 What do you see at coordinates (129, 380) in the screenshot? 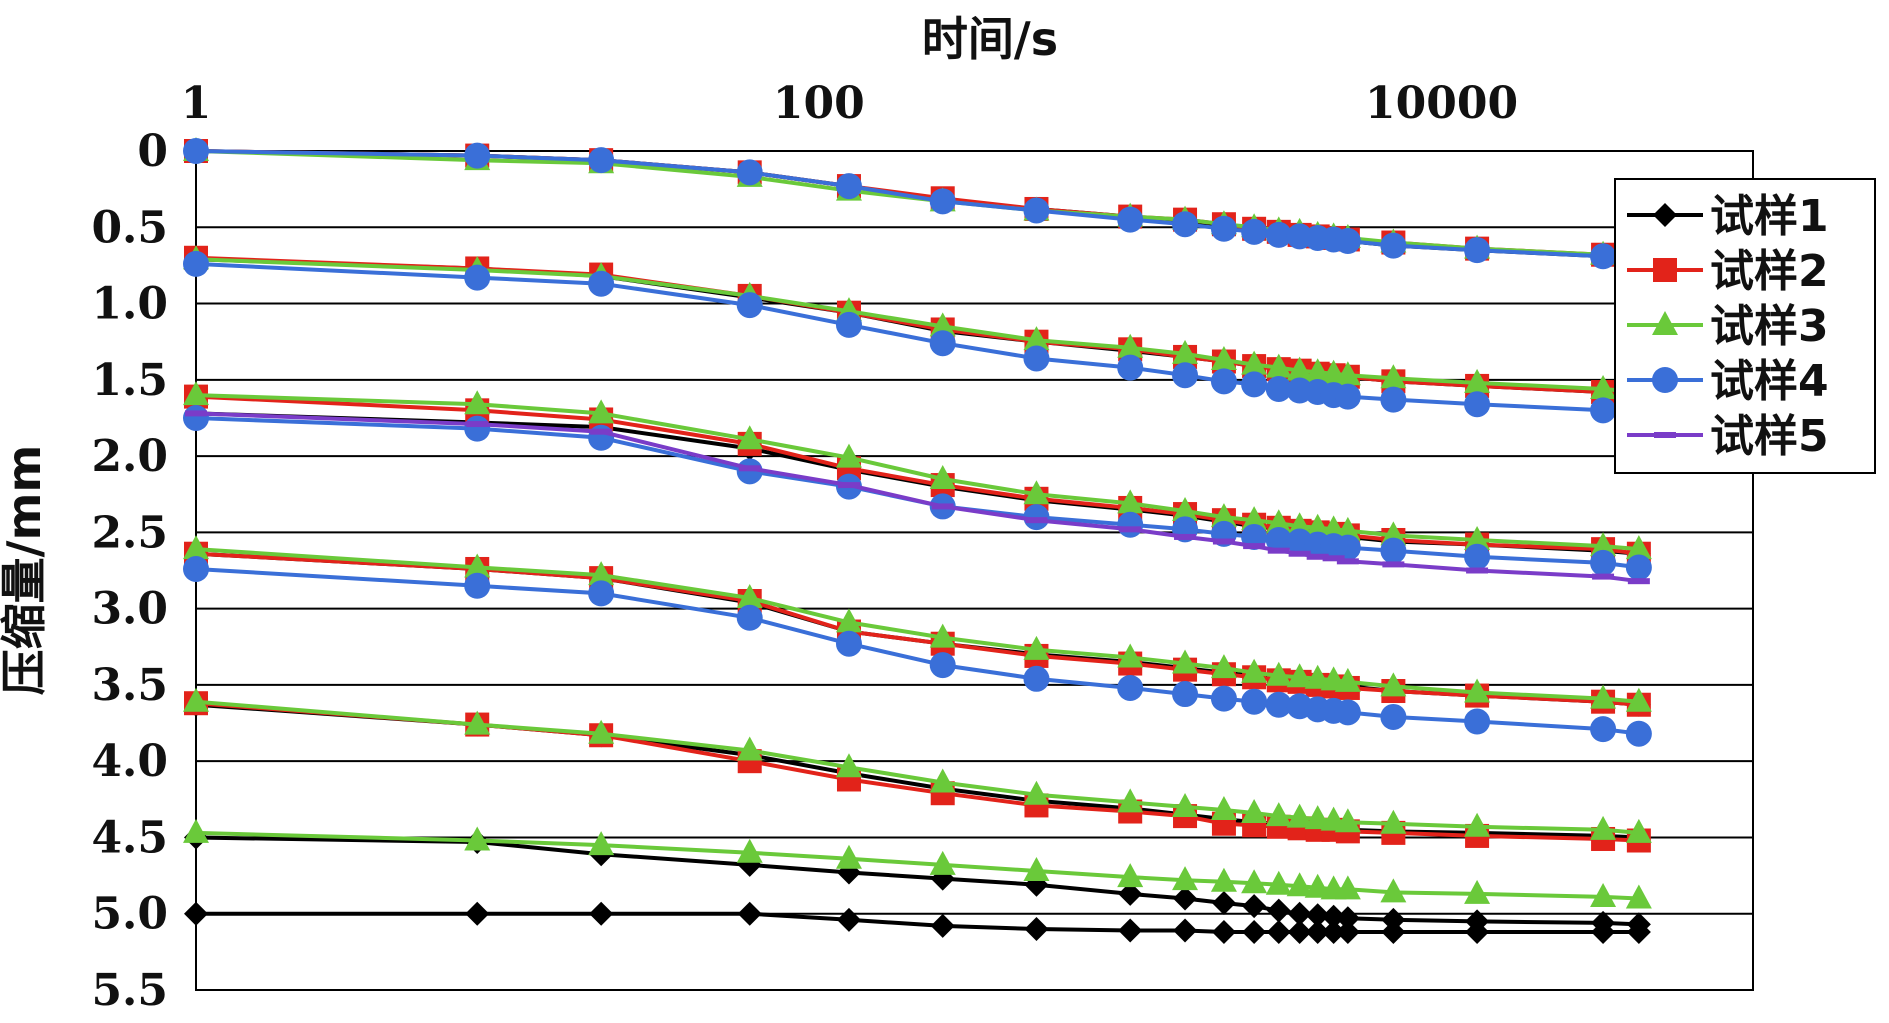
I see `y-tick-label: 1.5` at bounding box center [129, 380].